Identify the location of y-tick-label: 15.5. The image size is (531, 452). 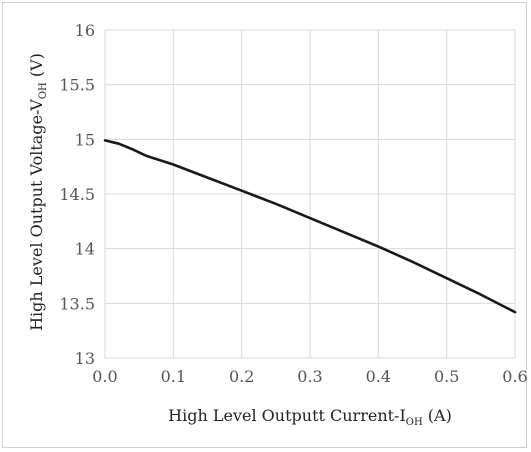
(77, 85).